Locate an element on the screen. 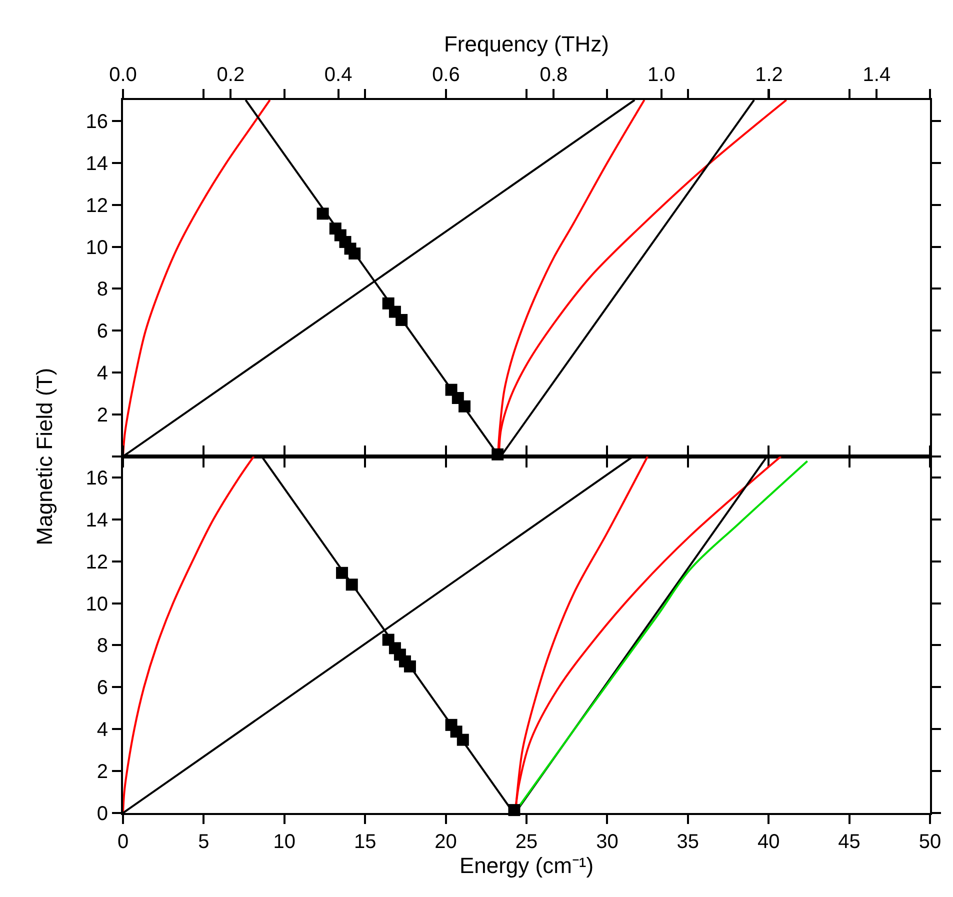 Image resolution: width=953 pixels, height=897 pixels. x-tick-label: 5 is located at coordinates (204, 842).